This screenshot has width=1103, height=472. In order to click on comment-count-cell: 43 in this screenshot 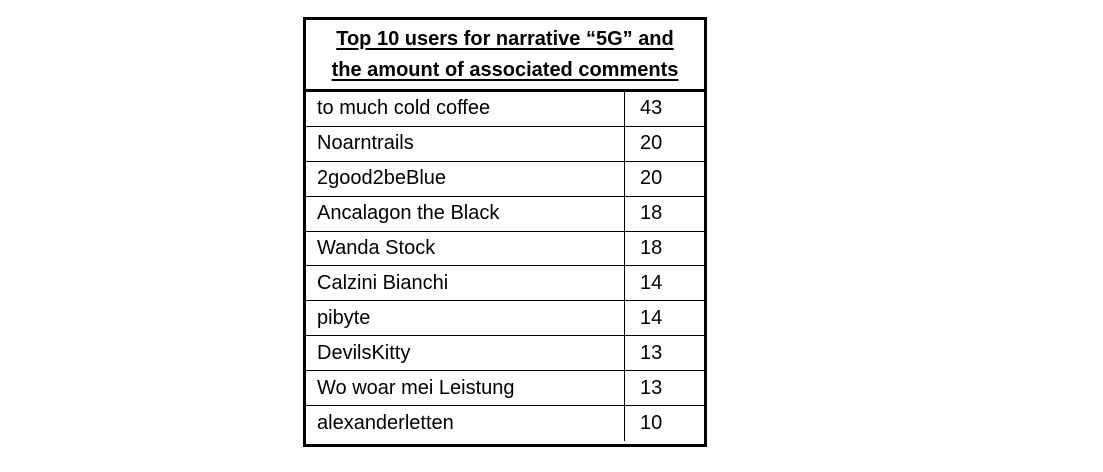, I will do `click(651, 108)`.